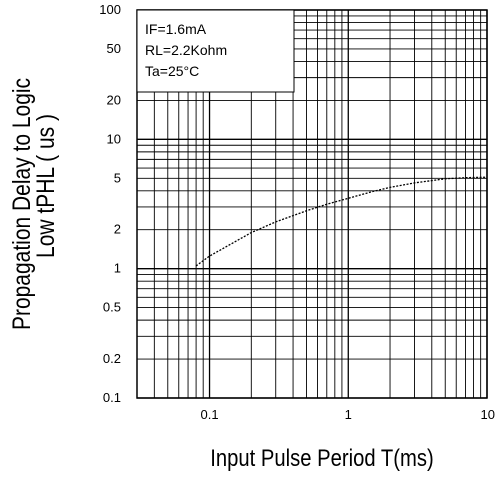 This screenshot has height=486, width=501. Describe the element at coordinates (172, 71) in the screenshot. I see `legend-line-ta: Ta=25°C` at that location.